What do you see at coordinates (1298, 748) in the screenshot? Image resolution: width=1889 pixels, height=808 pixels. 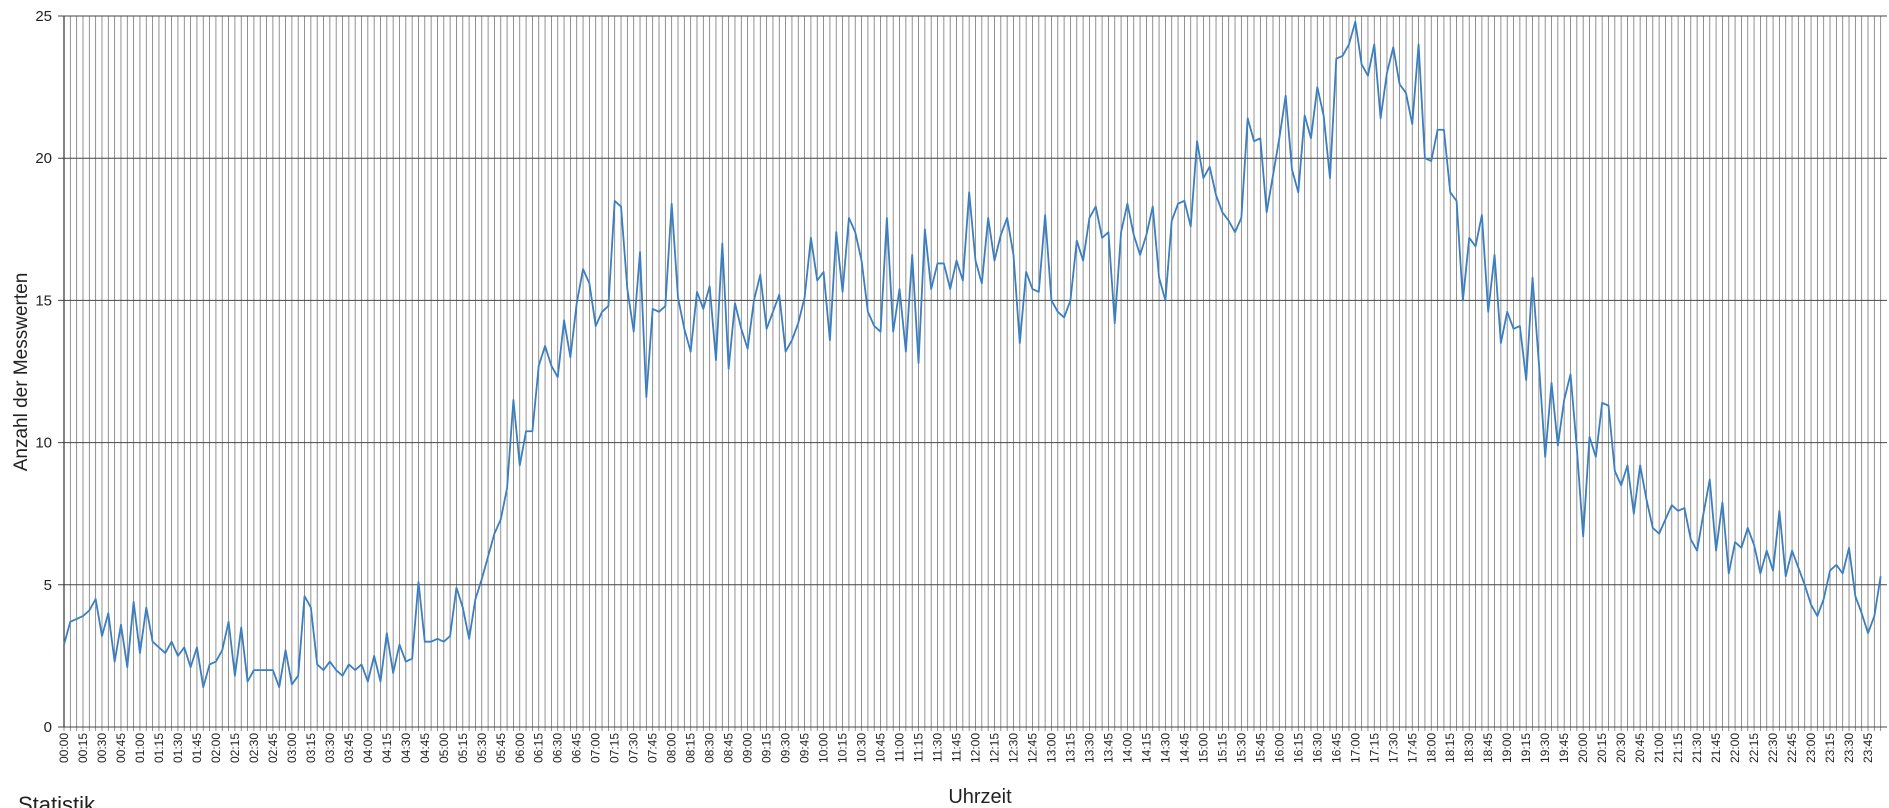 I see `x-tick-label: 16:15` at bounding box center [1298, 748].